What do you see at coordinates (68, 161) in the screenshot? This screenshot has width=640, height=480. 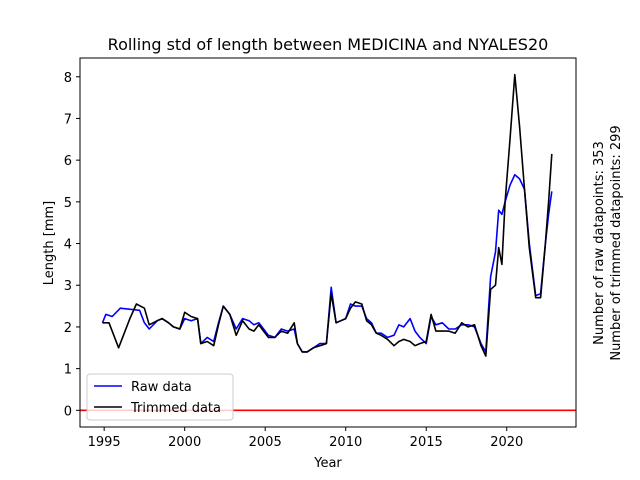 I see `y-tick-label: 6` at bounding box center [68, 161].